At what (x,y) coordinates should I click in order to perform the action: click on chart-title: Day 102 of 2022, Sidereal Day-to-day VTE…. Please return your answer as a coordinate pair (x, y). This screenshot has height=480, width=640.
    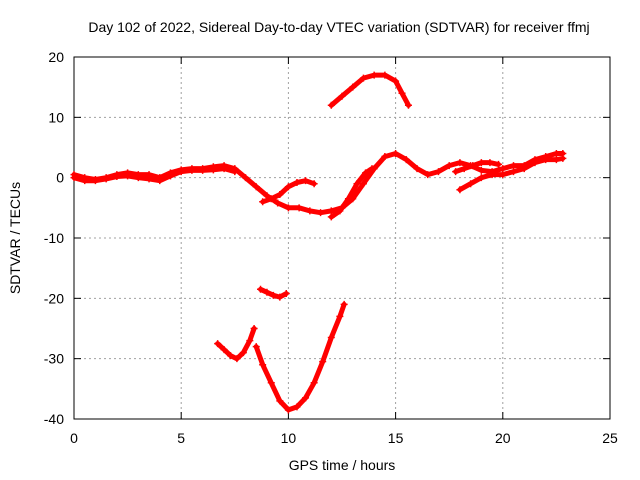
    Looking at the image, I should click on (338, 27).